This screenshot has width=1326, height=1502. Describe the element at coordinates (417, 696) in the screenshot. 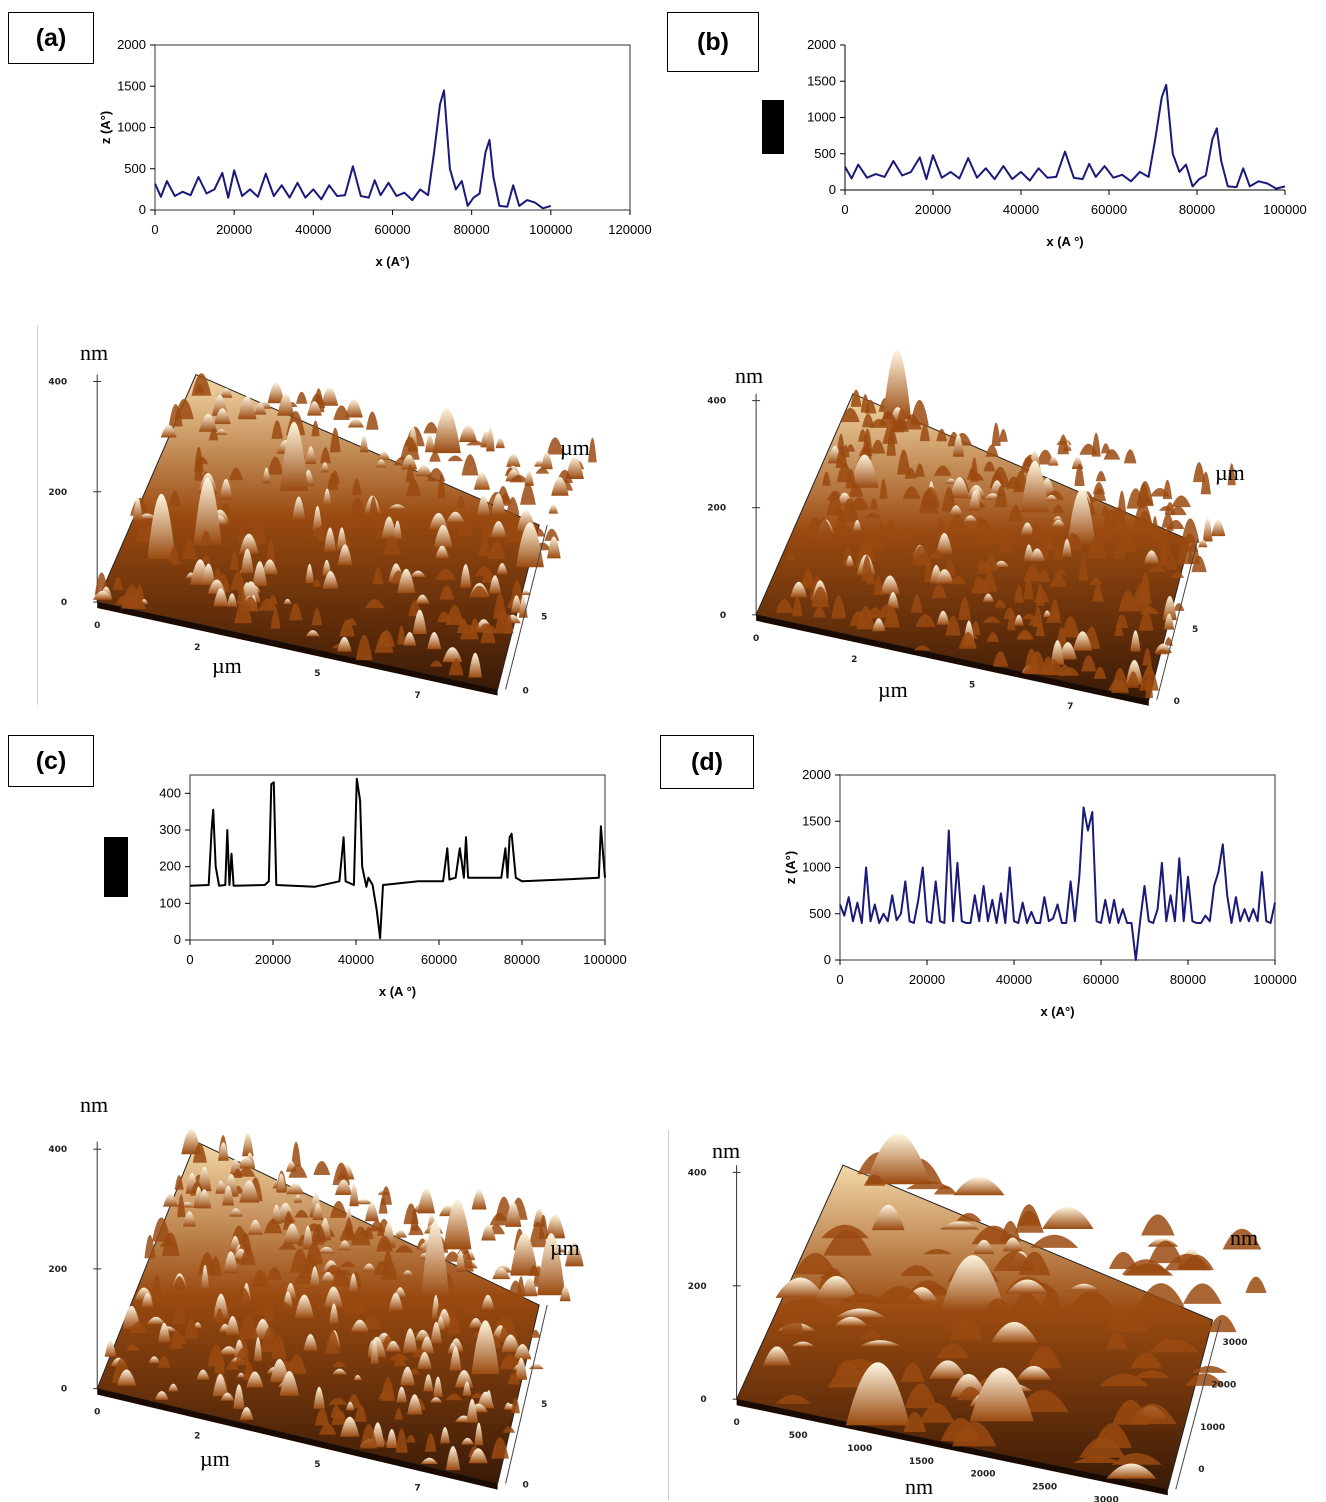

I see `afm-x-tick-label: 7` at that location.